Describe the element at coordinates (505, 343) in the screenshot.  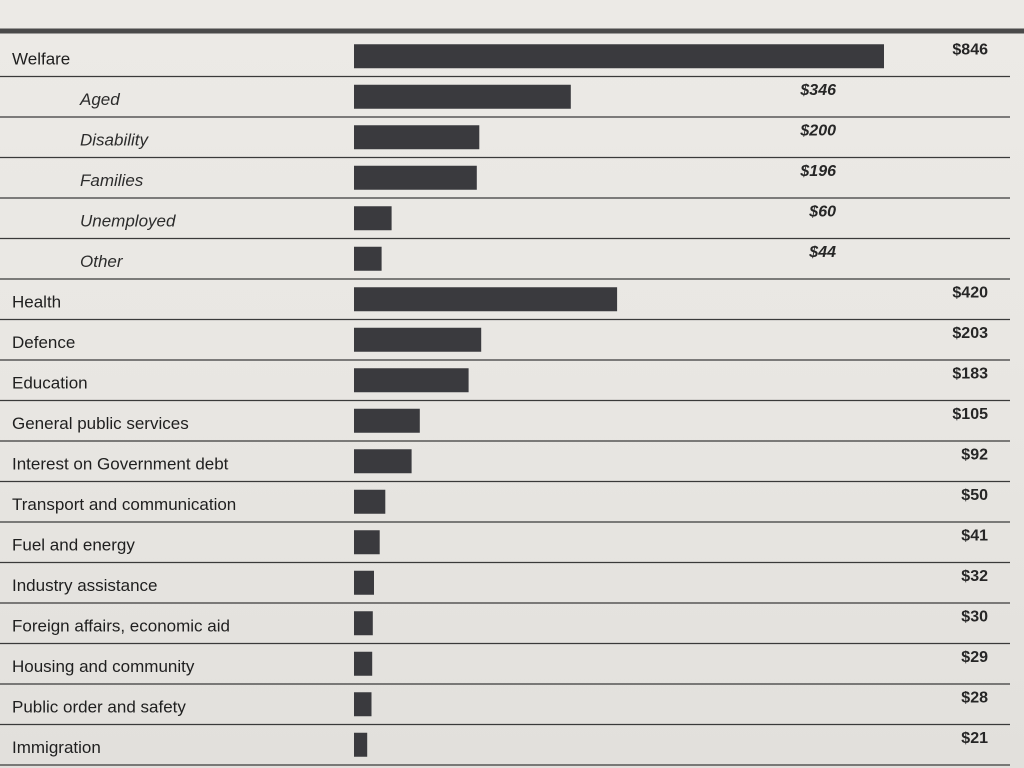
I see `chart-row: Defence $203` at that location.